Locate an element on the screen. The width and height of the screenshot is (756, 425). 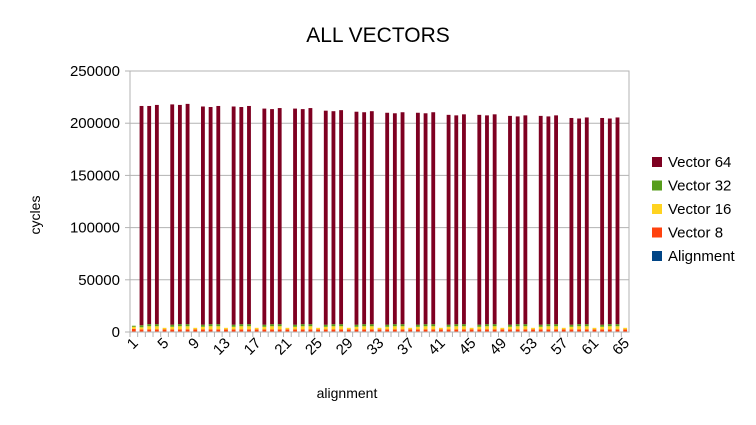
x-tick-label: 1 is located at coordinates (133, 344).